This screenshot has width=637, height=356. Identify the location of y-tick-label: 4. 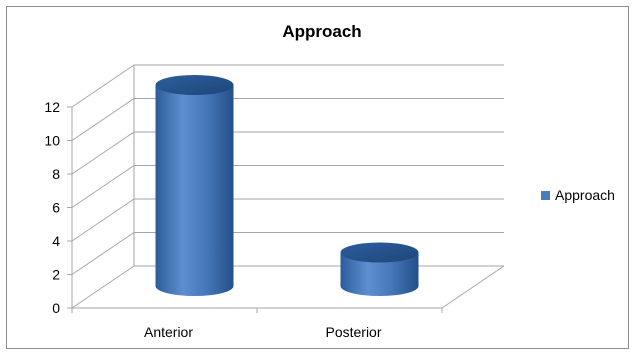
(56, 241).